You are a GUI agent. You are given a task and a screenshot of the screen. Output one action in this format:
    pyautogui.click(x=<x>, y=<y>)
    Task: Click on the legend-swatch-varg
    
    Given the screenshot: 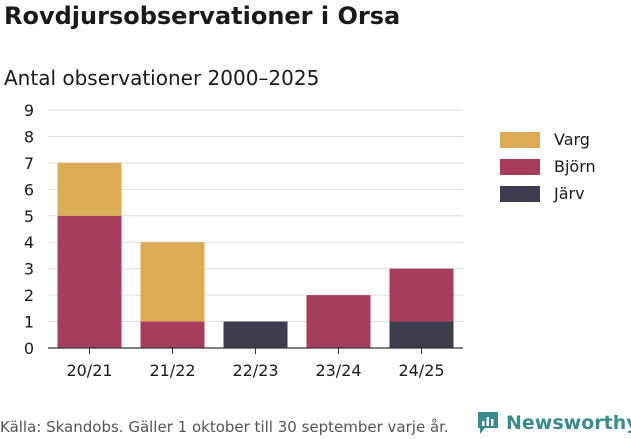 What is the action you would take?
    pyautogui.click(x=520, y=139)
    